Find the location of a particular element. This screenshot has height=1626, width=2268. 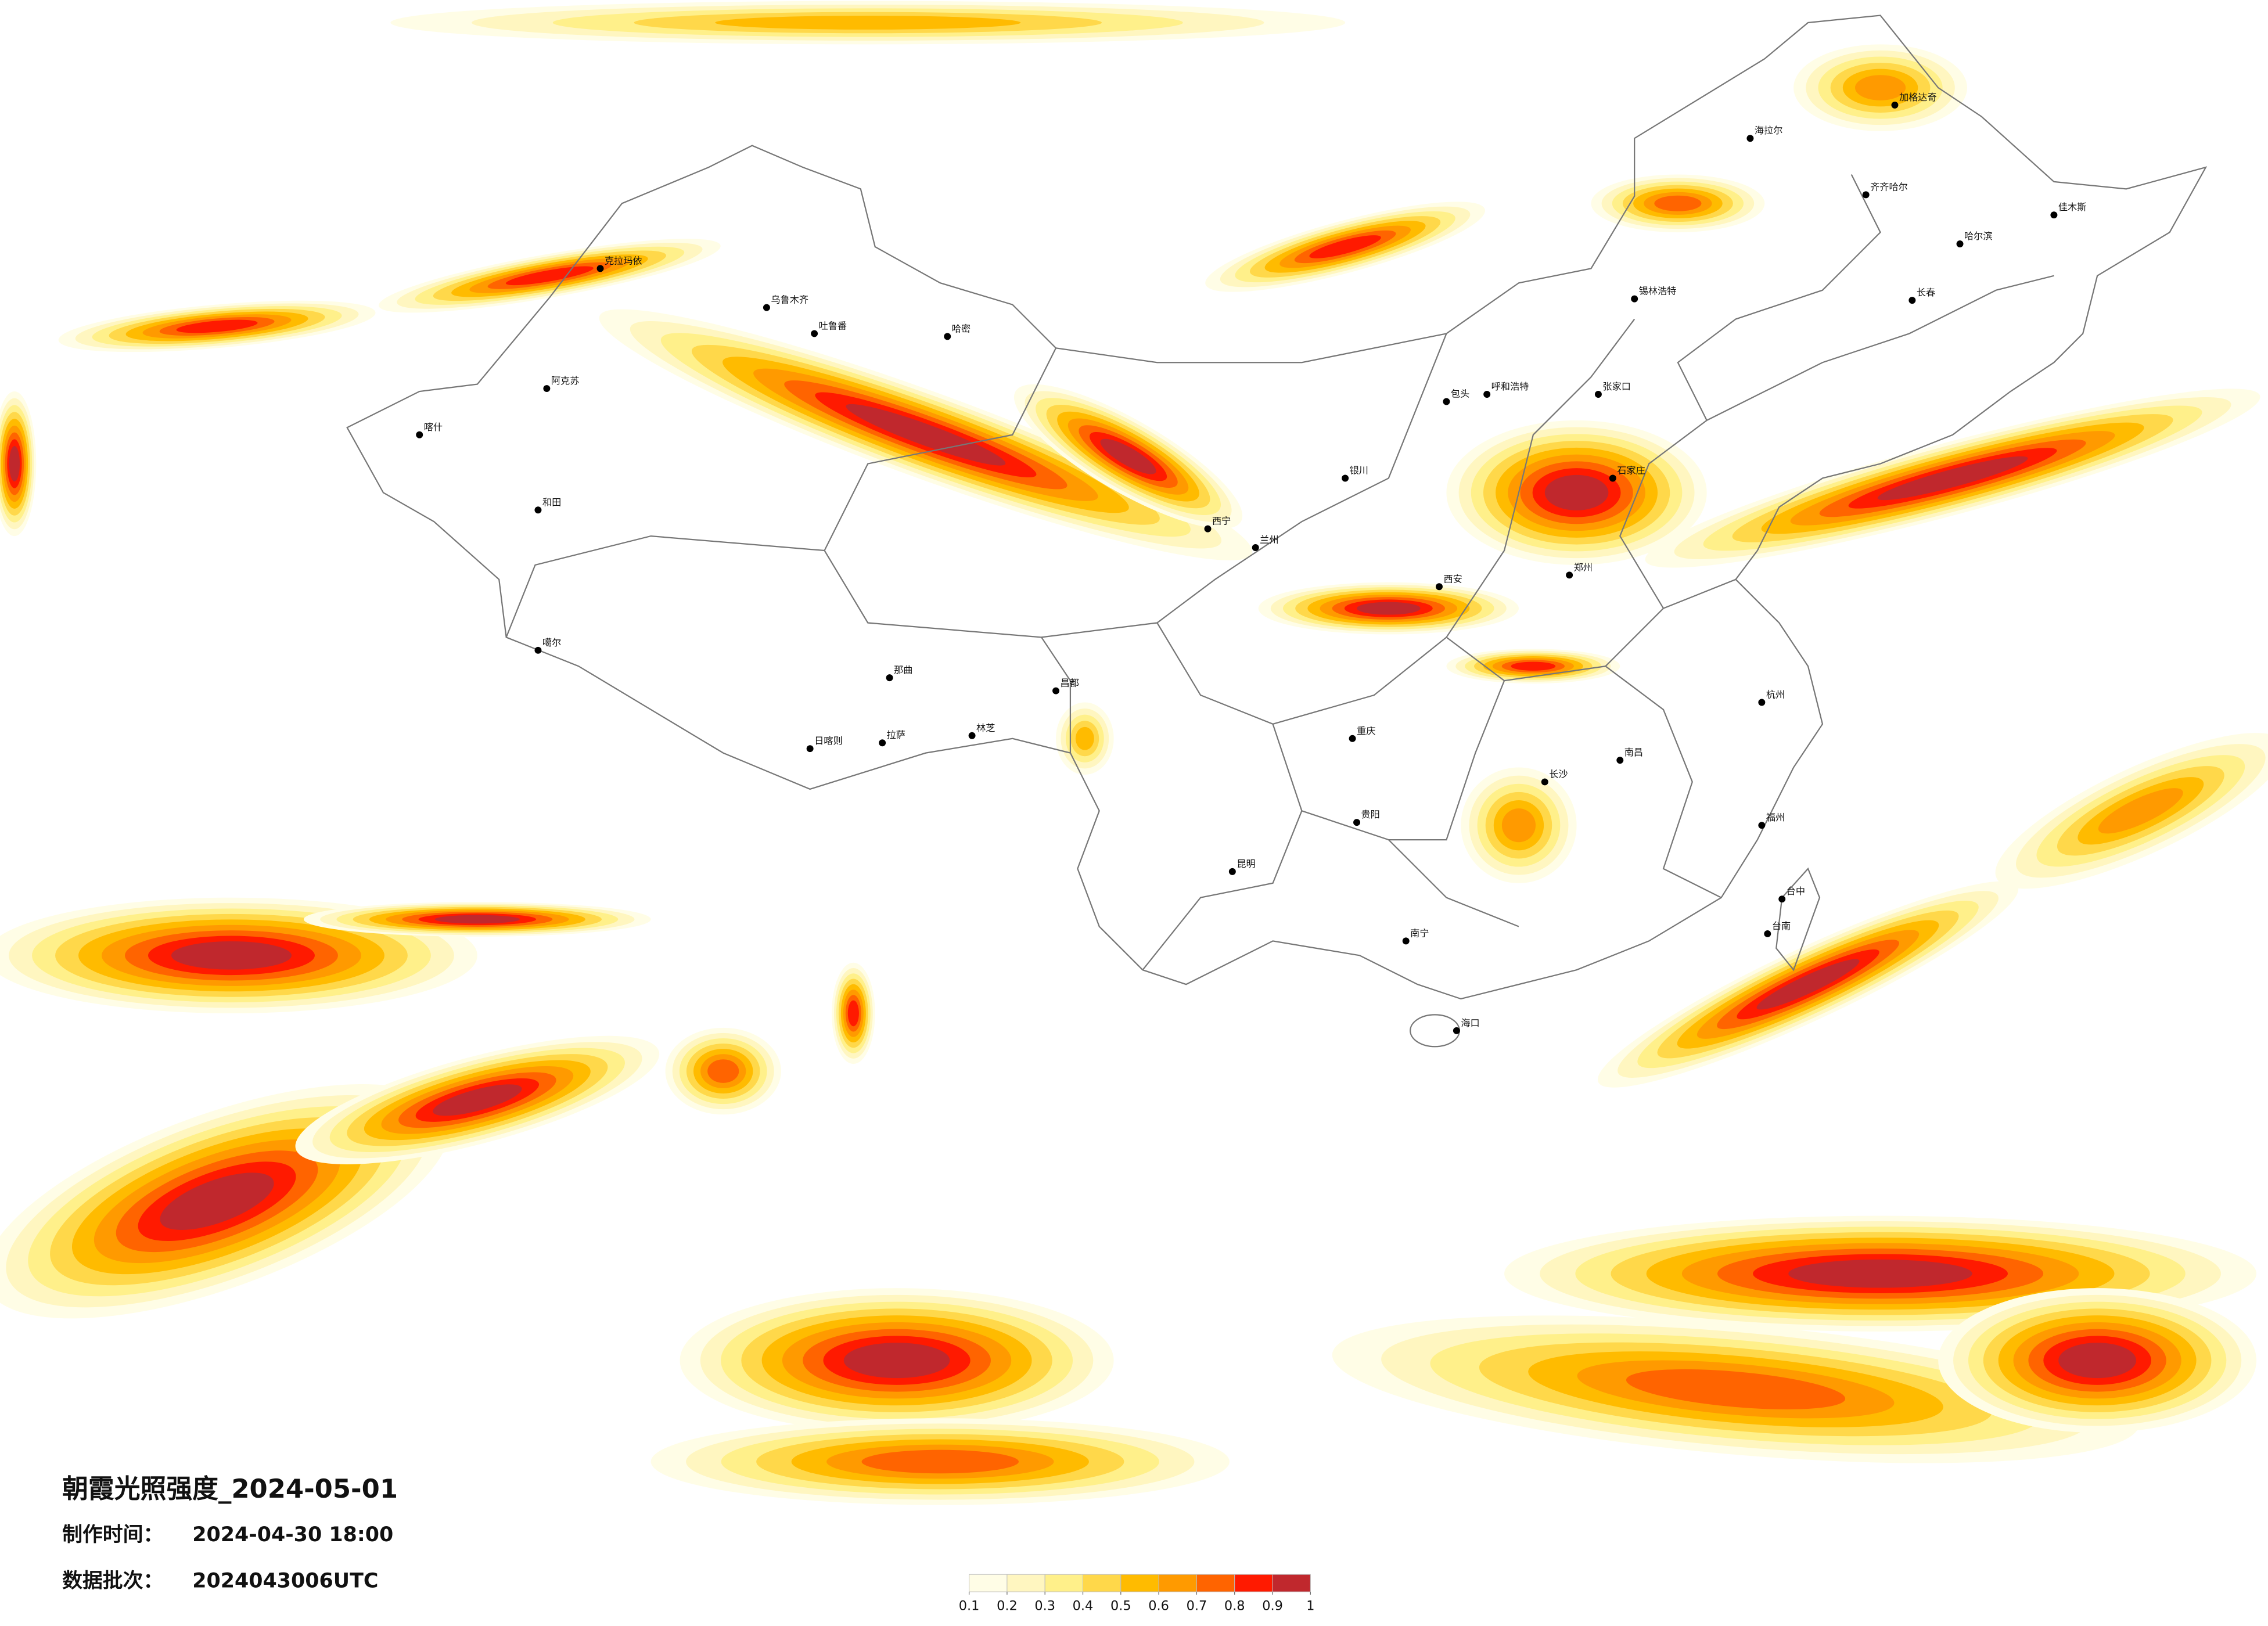

colorbar: 0.1 0.2 0.3 0.4 0.5 0.6 0.7 0.8 0.9 1 is located at coordinates (1136, 1594).